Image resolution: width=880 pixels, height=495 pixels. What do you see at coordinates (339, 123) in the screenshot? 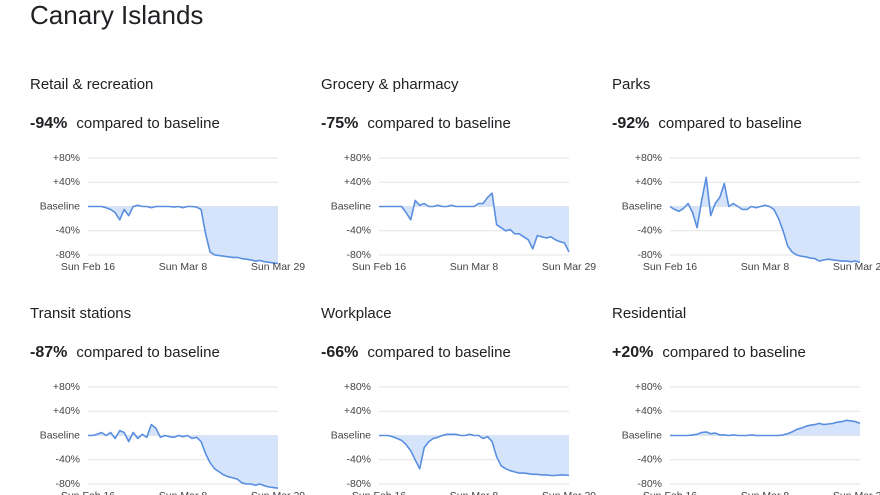
I see `change-value: -75%` at bounding box center [339, 123].